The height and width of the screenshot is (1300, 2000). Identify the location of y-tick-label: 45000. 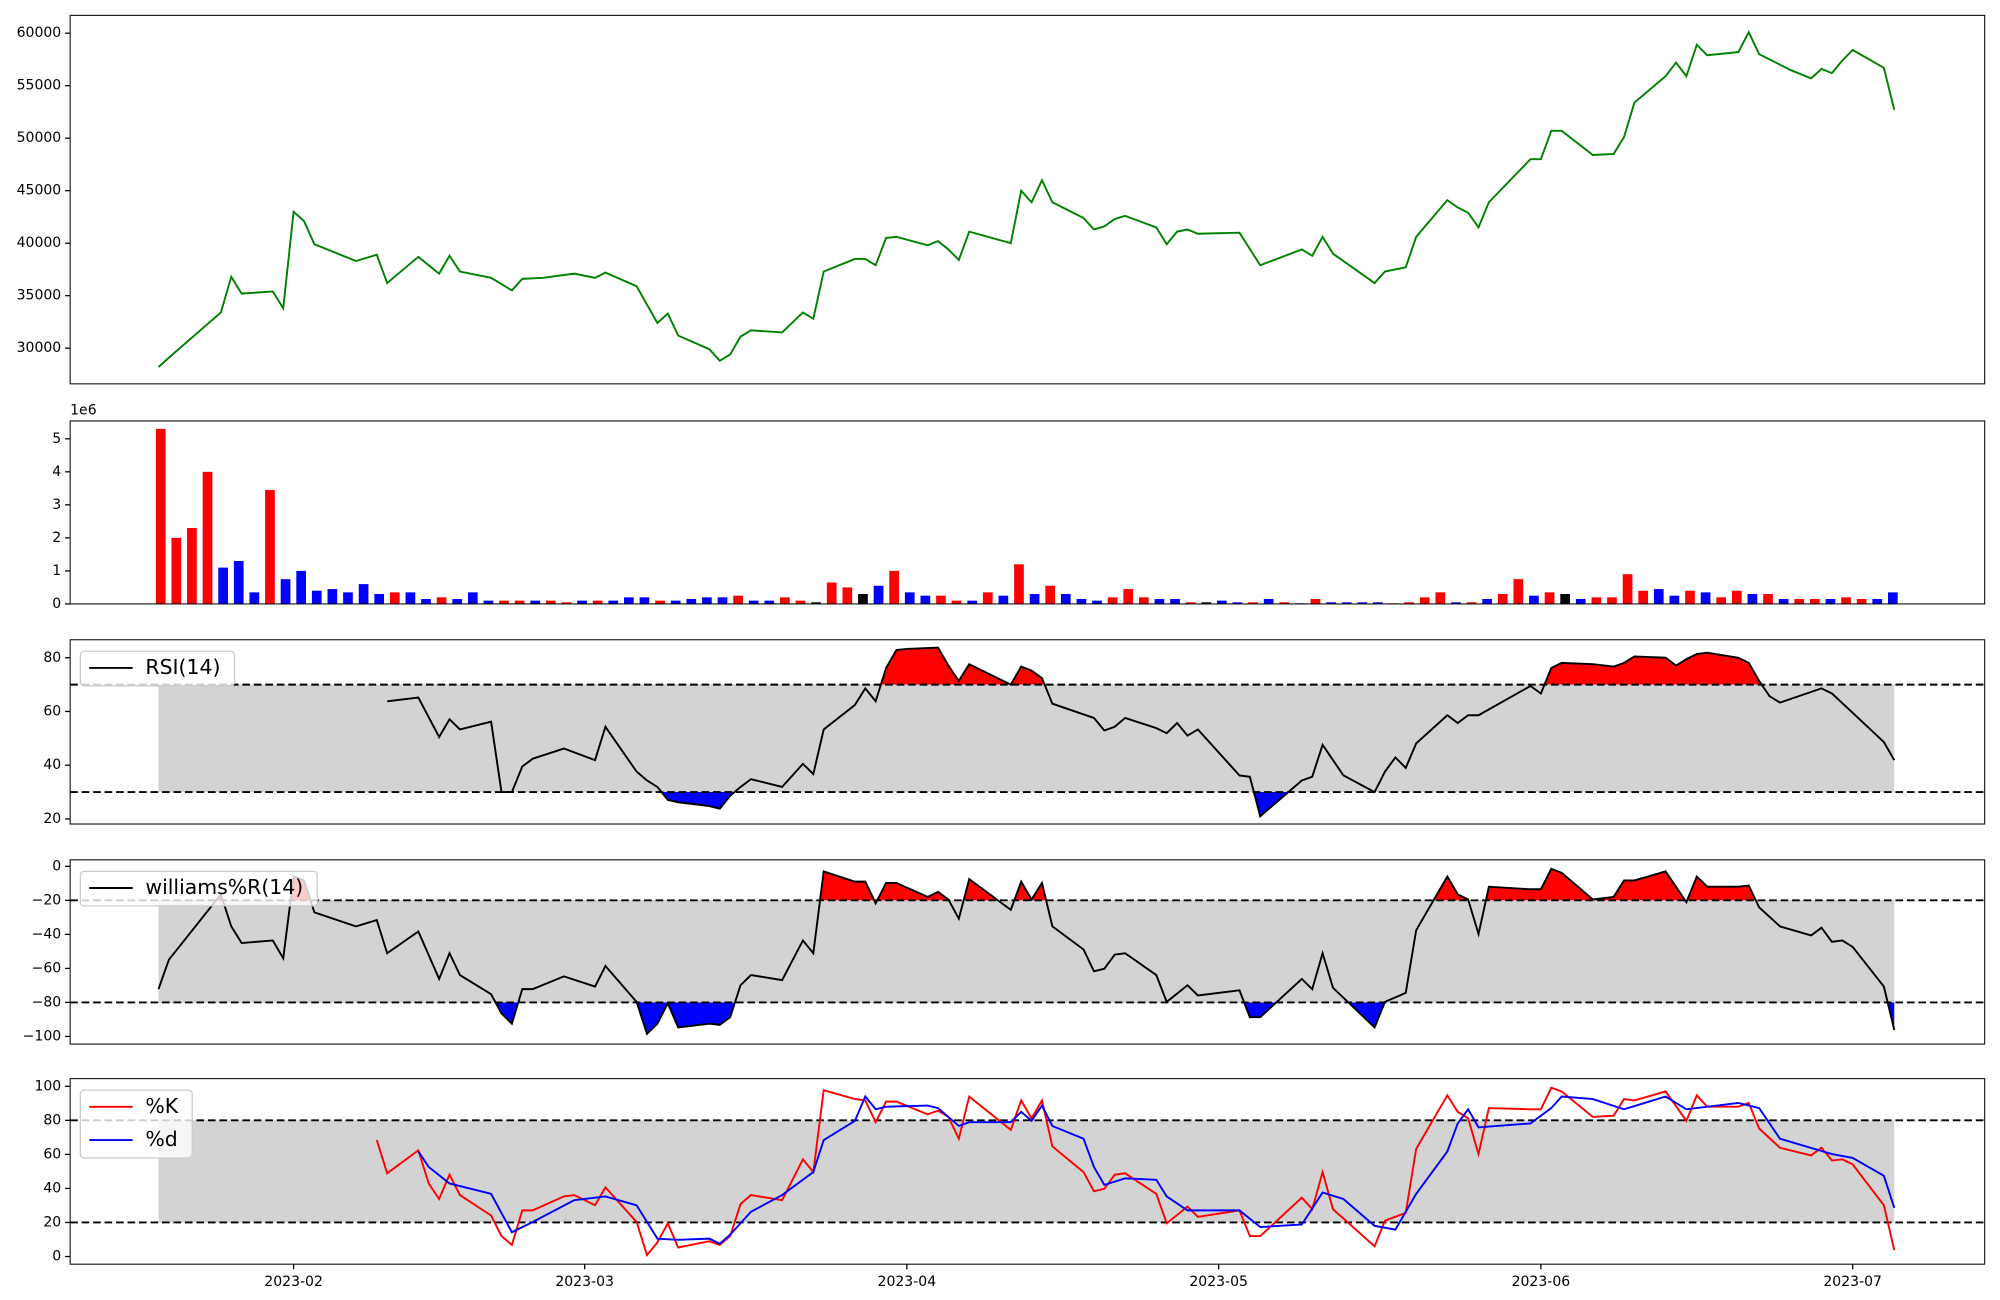
(39, 191).